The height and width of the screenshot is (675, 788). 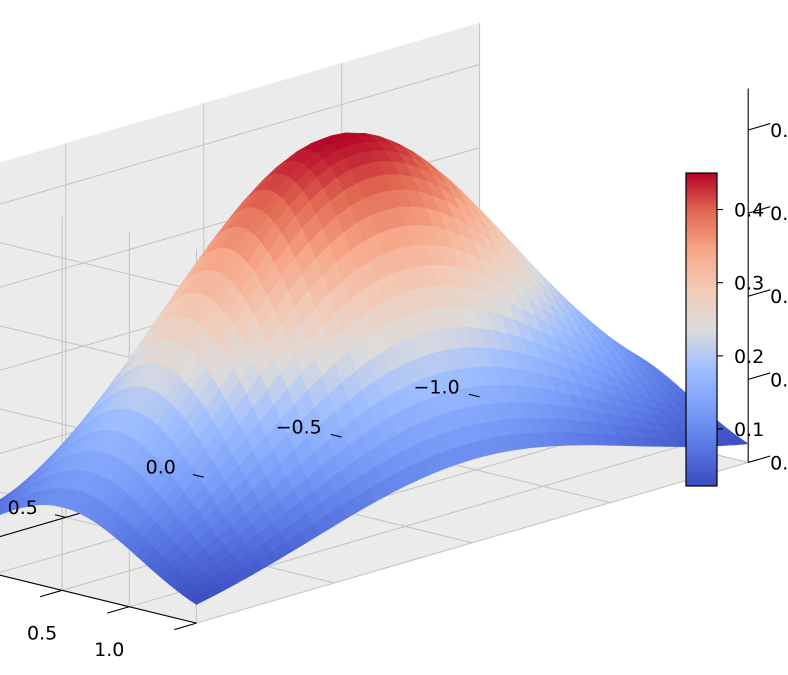 What do you see at coordinates (749, 357) in the screenshot?
I see `colorbar-tick-label: 0.2` at bounding box center [749, 357].